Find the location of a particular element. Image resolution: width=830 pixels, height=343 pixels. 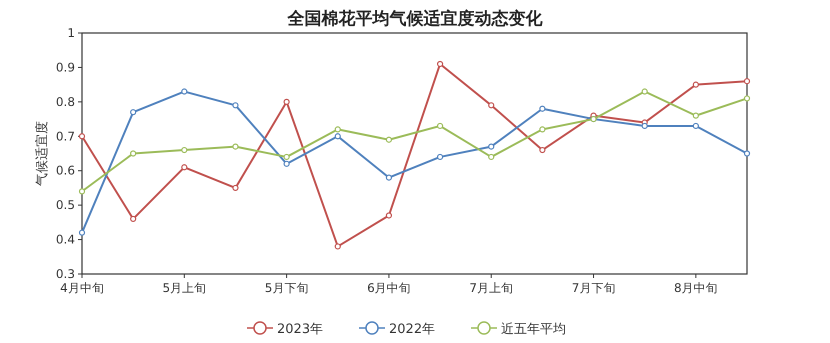

x-tick-label: 8月中旬 is located at coordinates (696, 288).